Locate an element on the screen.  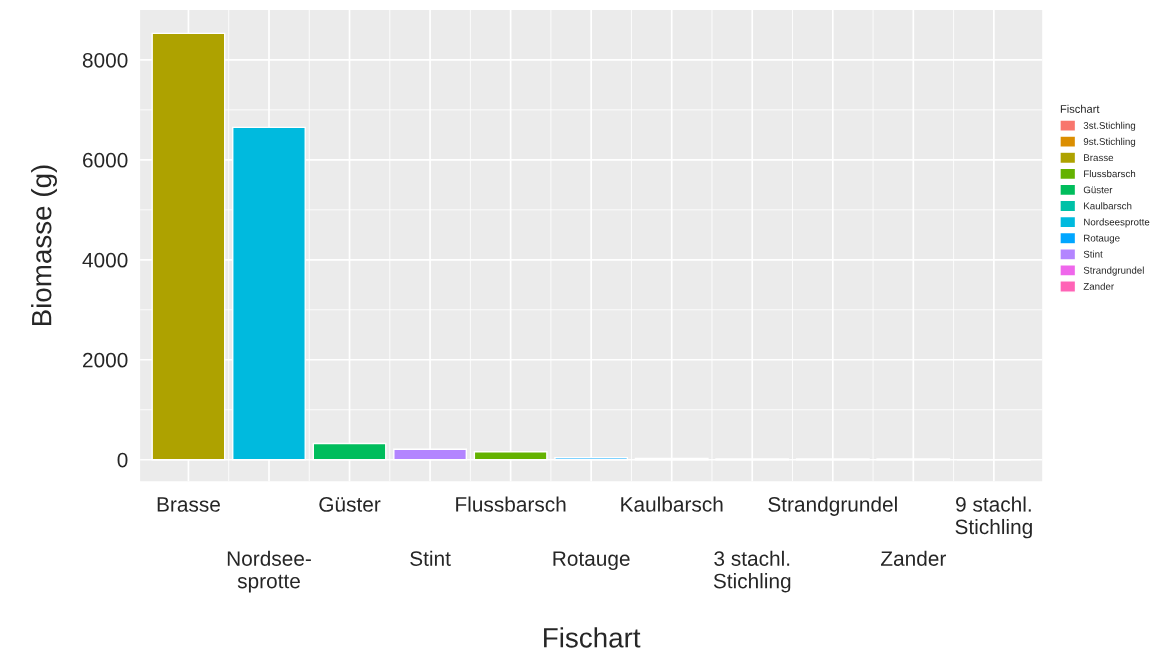
legend-label: Kaulbarsch is located at coordinates (1108, 206).